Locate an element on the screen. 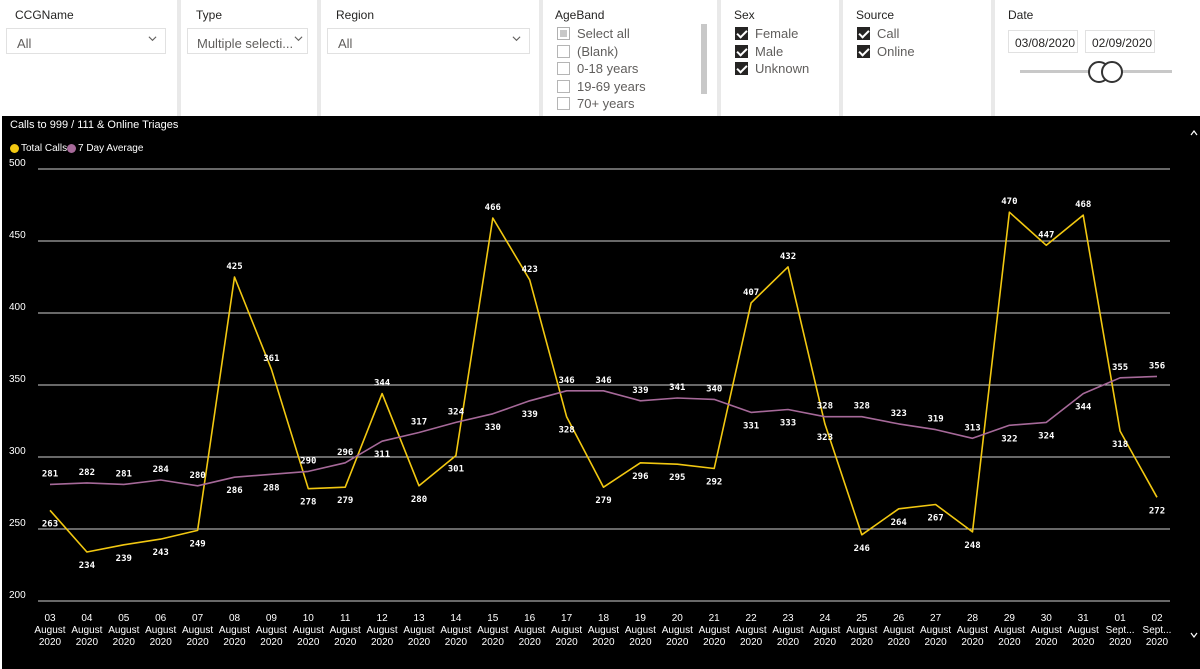 The image size is (1200, 669). dropdown-value: All is located at coordinates (24, 43).